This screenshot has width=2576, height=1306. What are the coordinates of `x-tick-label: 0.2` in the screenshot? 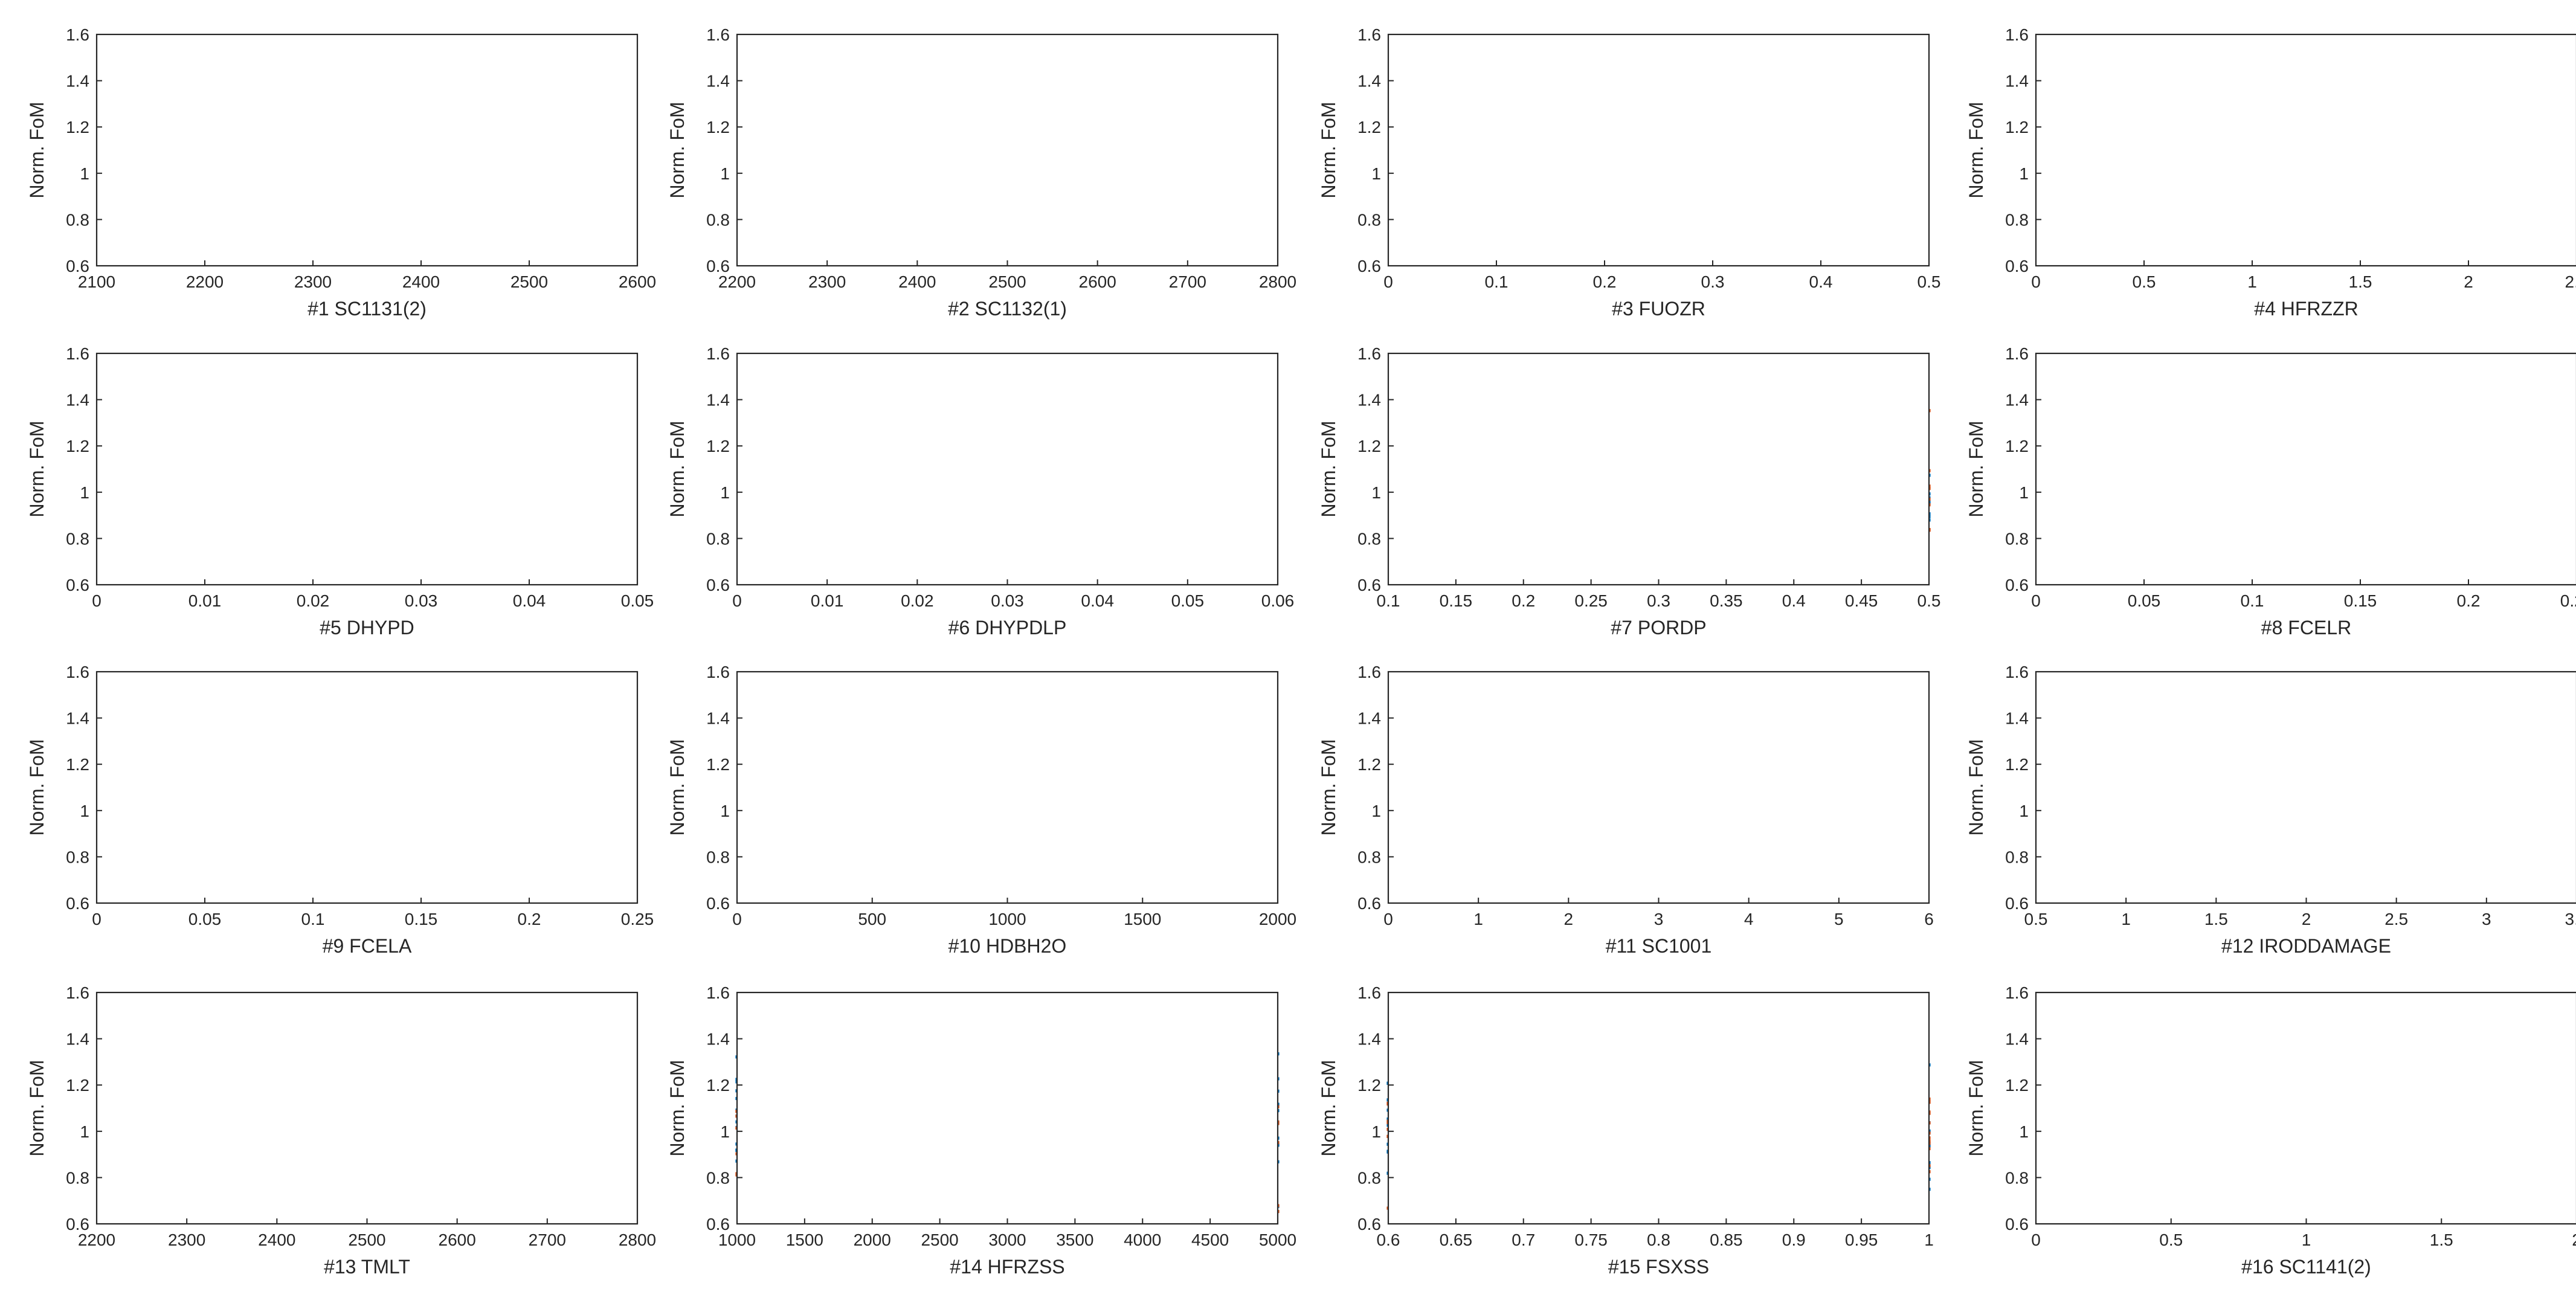 It's located at (1523, 600).